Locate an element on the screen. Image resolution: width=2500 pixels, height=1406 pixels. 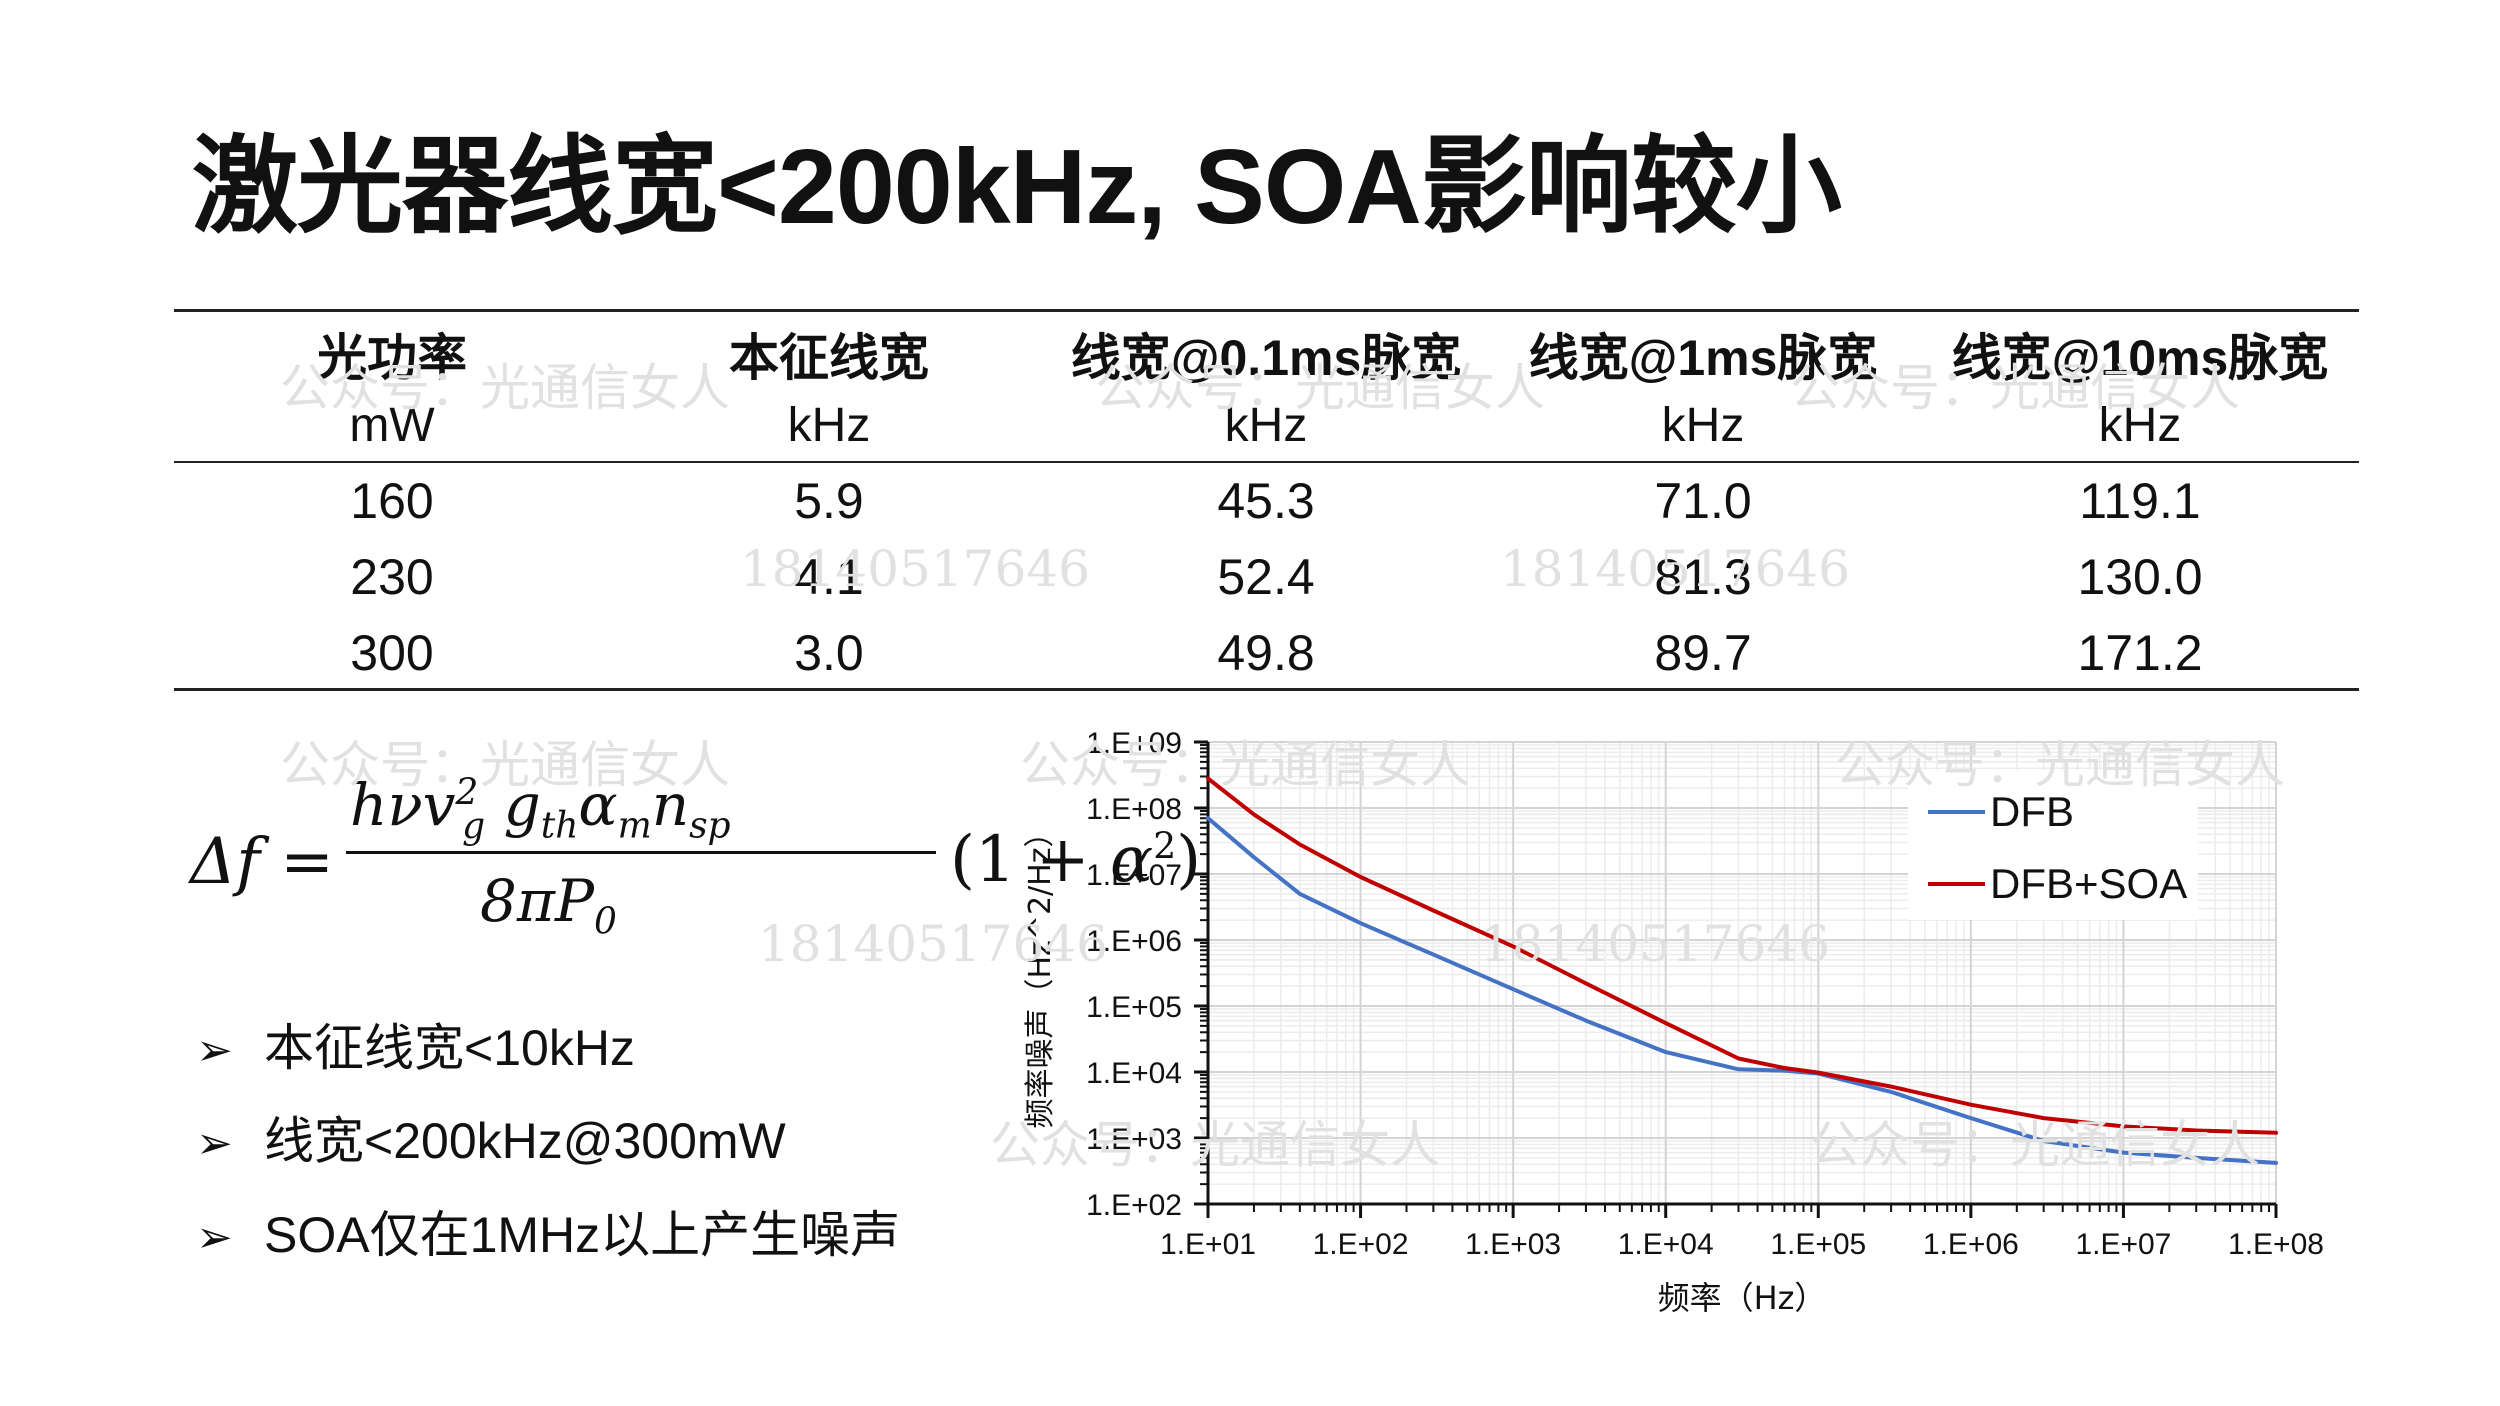
table-cell: 130.0 is located at coordinates (2140, 577).